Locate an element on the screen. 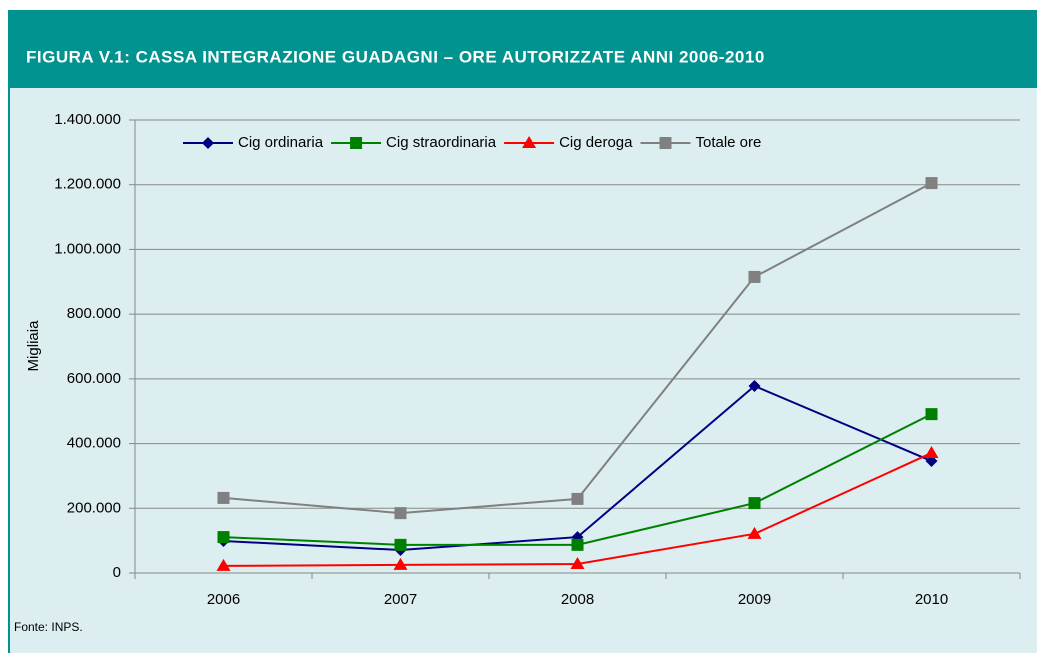  y-tick-label: 800.000 is located at coordinates (94, 313).